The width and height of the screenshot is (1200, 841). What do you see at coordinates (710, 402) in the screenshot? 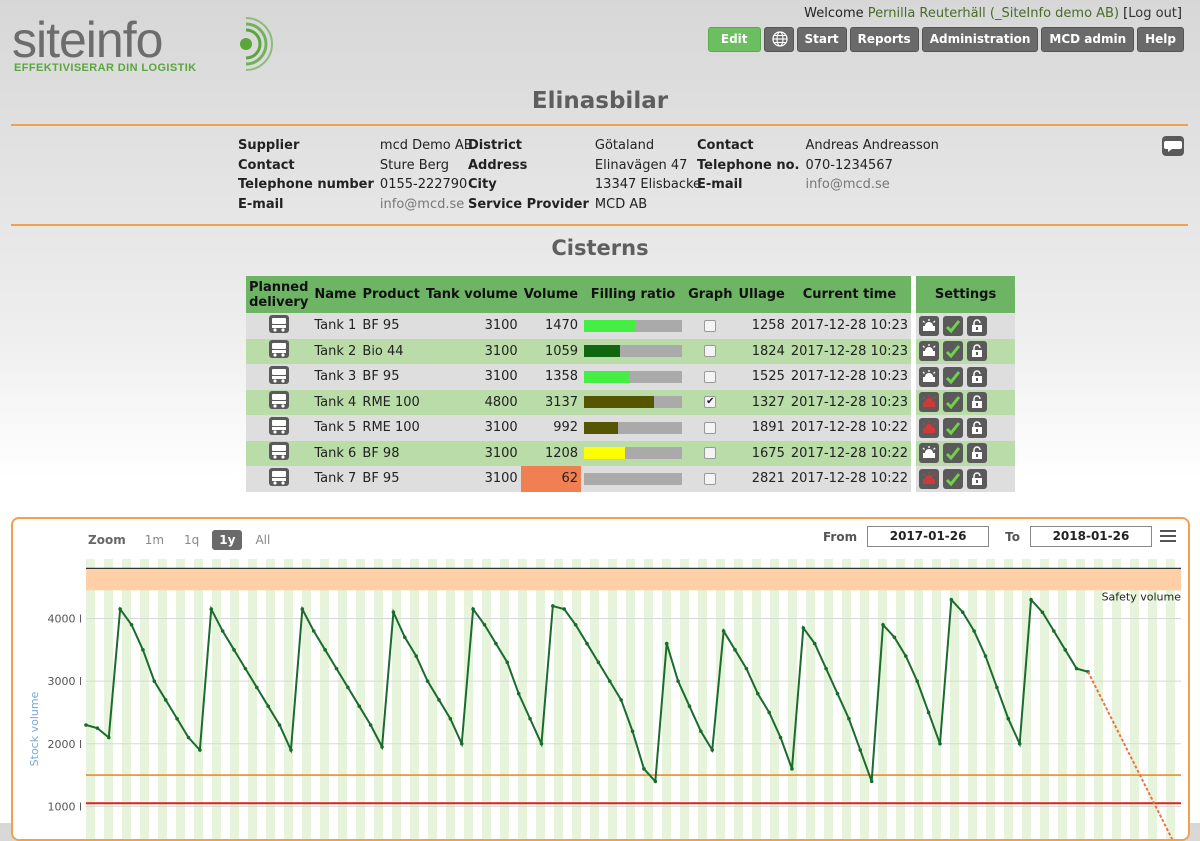
I see `graph-checkbox: ✔` at bounding box center [710, 402].